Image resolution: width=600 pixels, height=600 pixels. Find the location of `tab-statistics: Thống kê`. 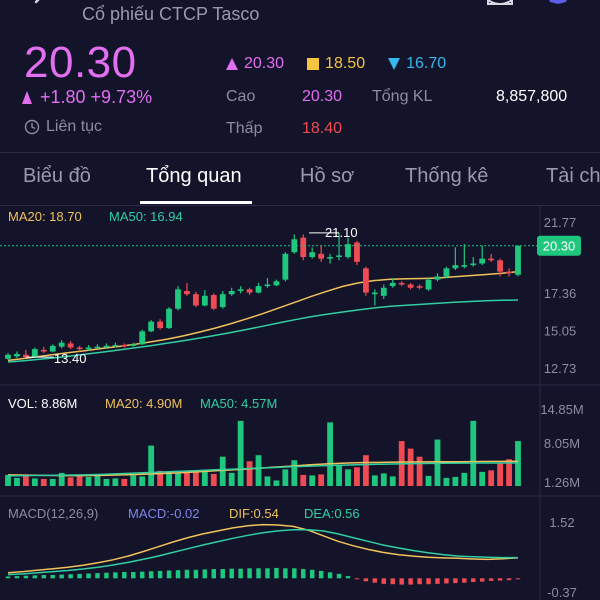

tab-statistics: Thống kê is located at coordinates (447, 176).